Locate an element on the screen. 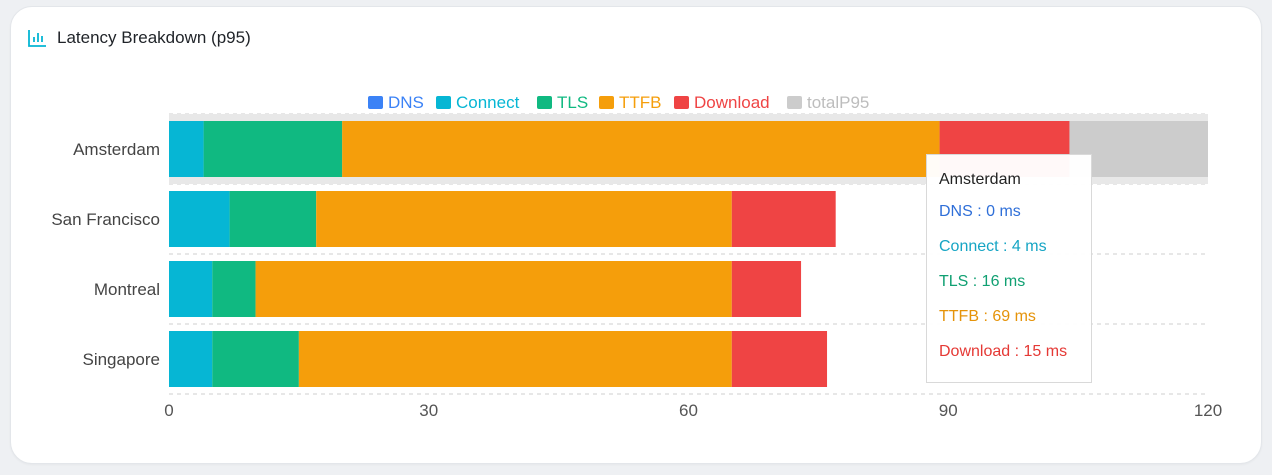 The image size is (1272, 475). bar-connect-san-francisco is located at coordinates (199, 219).